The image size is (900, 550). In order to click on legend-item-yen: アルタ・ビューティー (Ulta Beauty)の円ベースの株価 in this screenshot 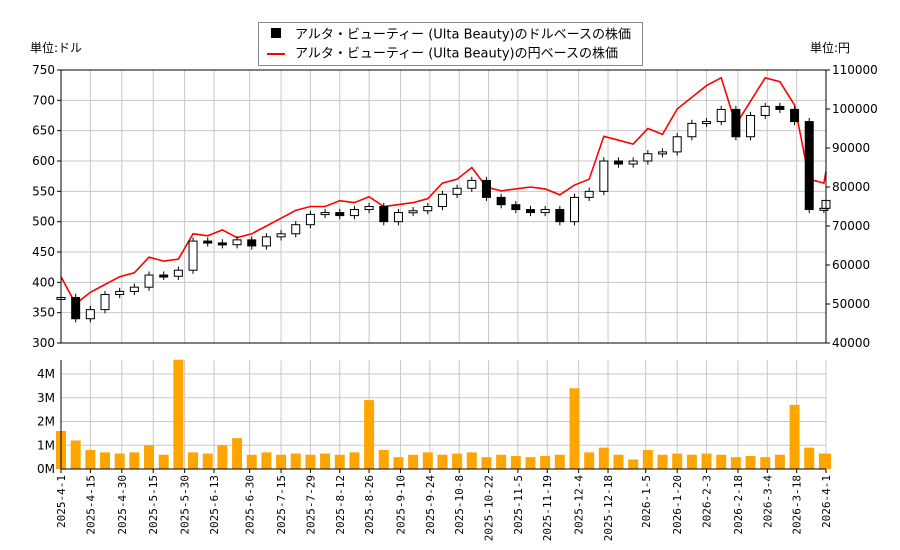, I will do `click(442, 54)`.